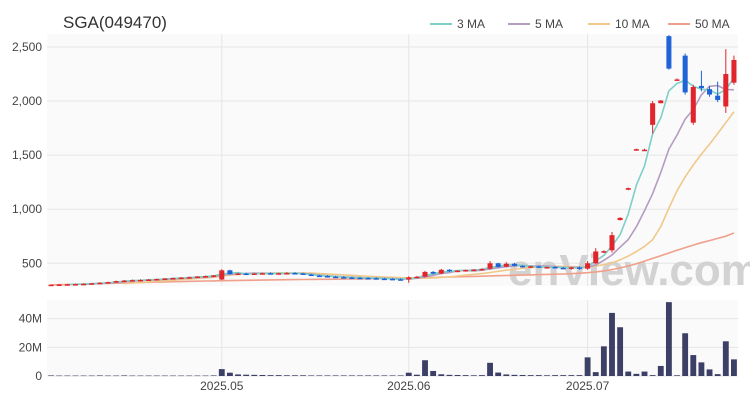 The image size is (750, 400). I want to click on price-tick-label: 1,000, so click(27, 209).